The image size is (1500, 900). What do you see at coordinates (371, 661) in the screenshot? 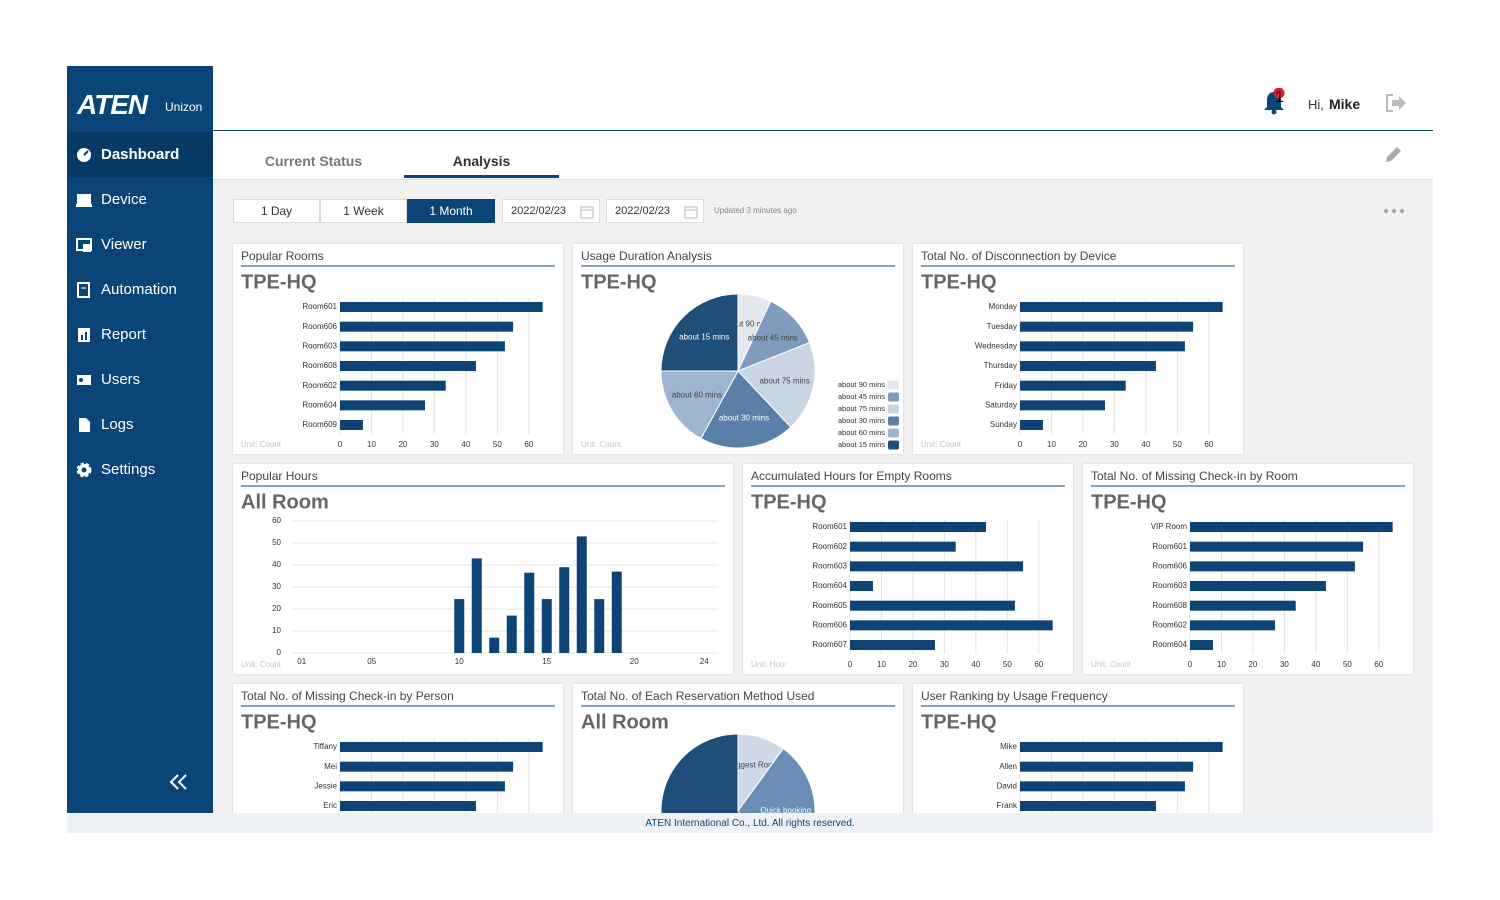
I see `x-tick-label: 05` at bounding box center [371, 661].